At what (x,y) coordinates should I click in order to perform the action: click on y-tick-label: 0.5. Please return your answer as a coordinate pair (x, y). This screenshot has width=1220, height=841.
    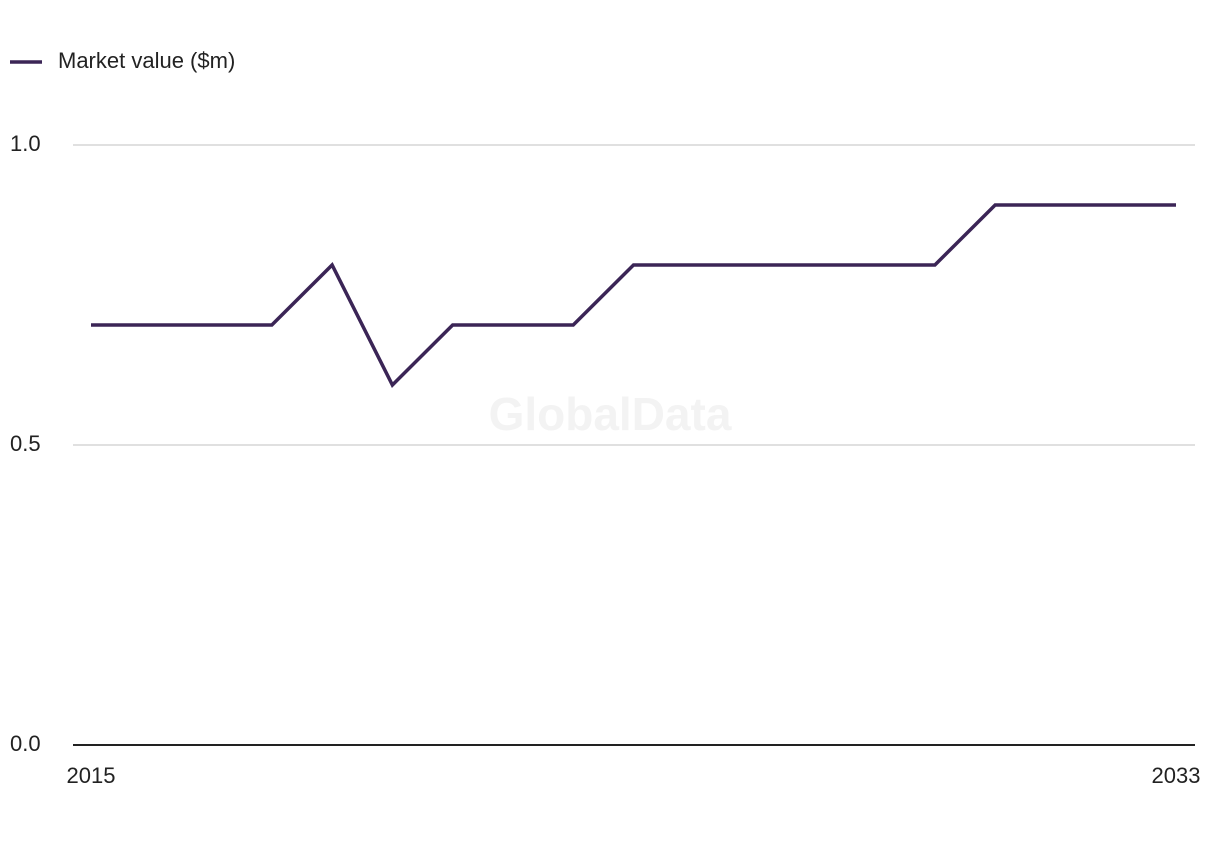
    Looking at the image, I should click on (25, 443).